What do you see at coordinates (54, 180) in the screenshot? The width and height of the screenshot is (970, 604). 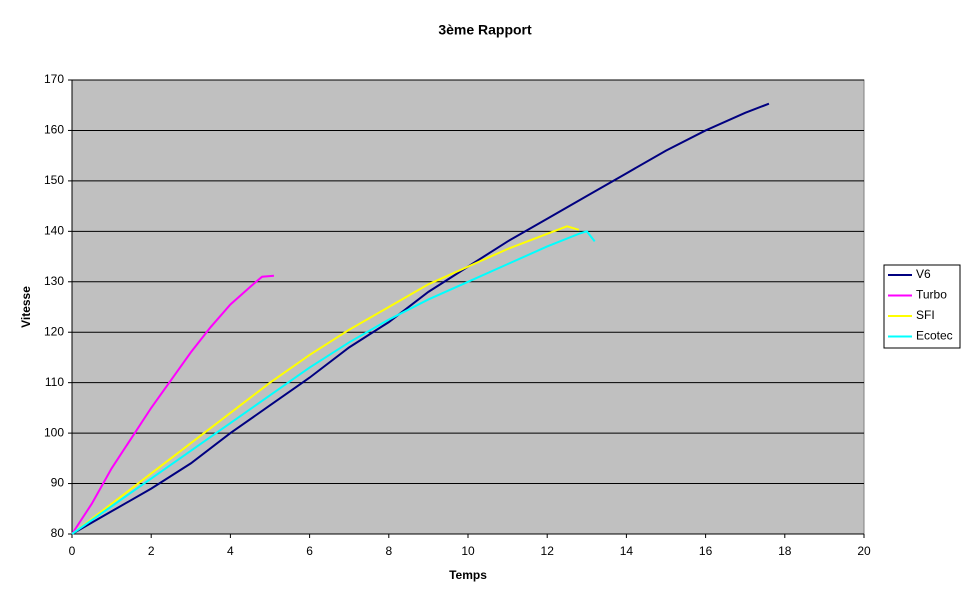 I see `y-tick-label: 150` at bounding box center [54, 180].